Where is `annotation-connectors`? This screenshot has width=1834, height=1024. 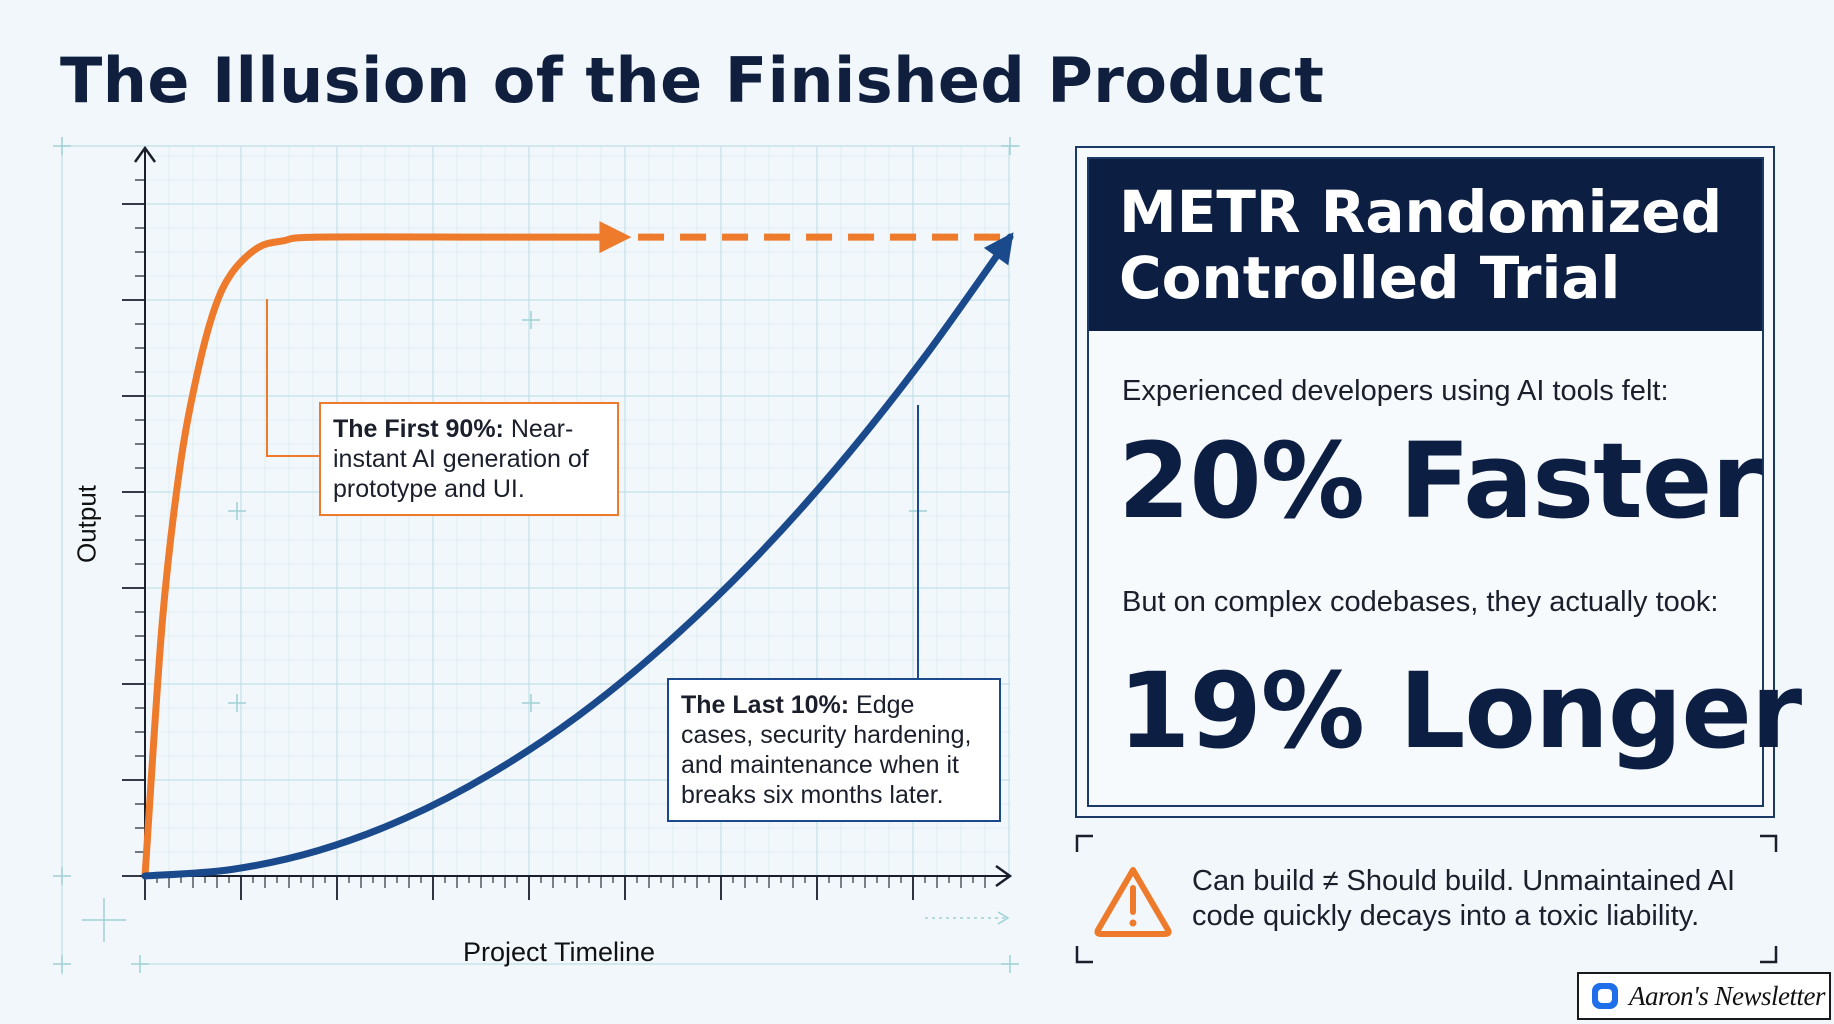 annotation-connectors is located at coordinates (592, 488).